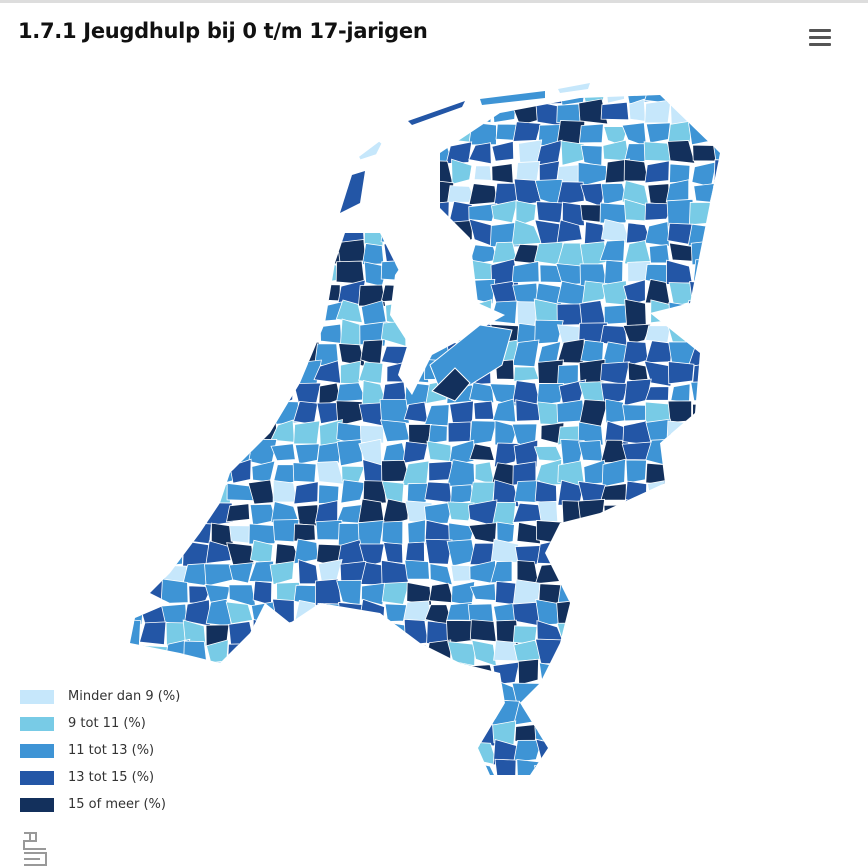  Describe the element at coordinates (820, 39) in the screenshot. I see `menu-button` at that location.